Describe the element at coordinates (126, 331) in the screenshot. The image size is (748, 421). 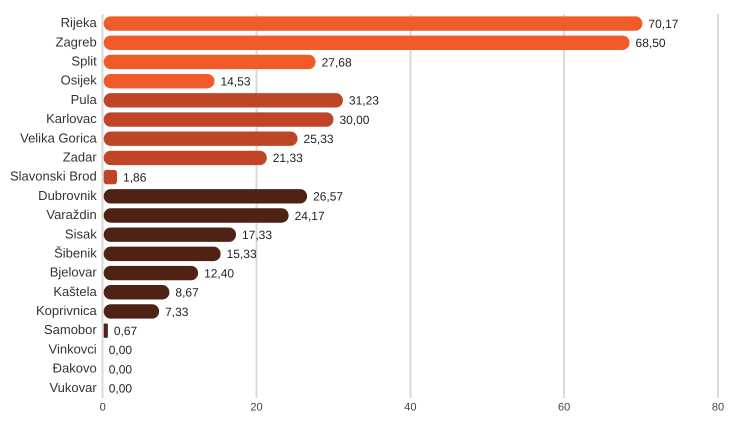
I see `data-label: 0,67` at that location.